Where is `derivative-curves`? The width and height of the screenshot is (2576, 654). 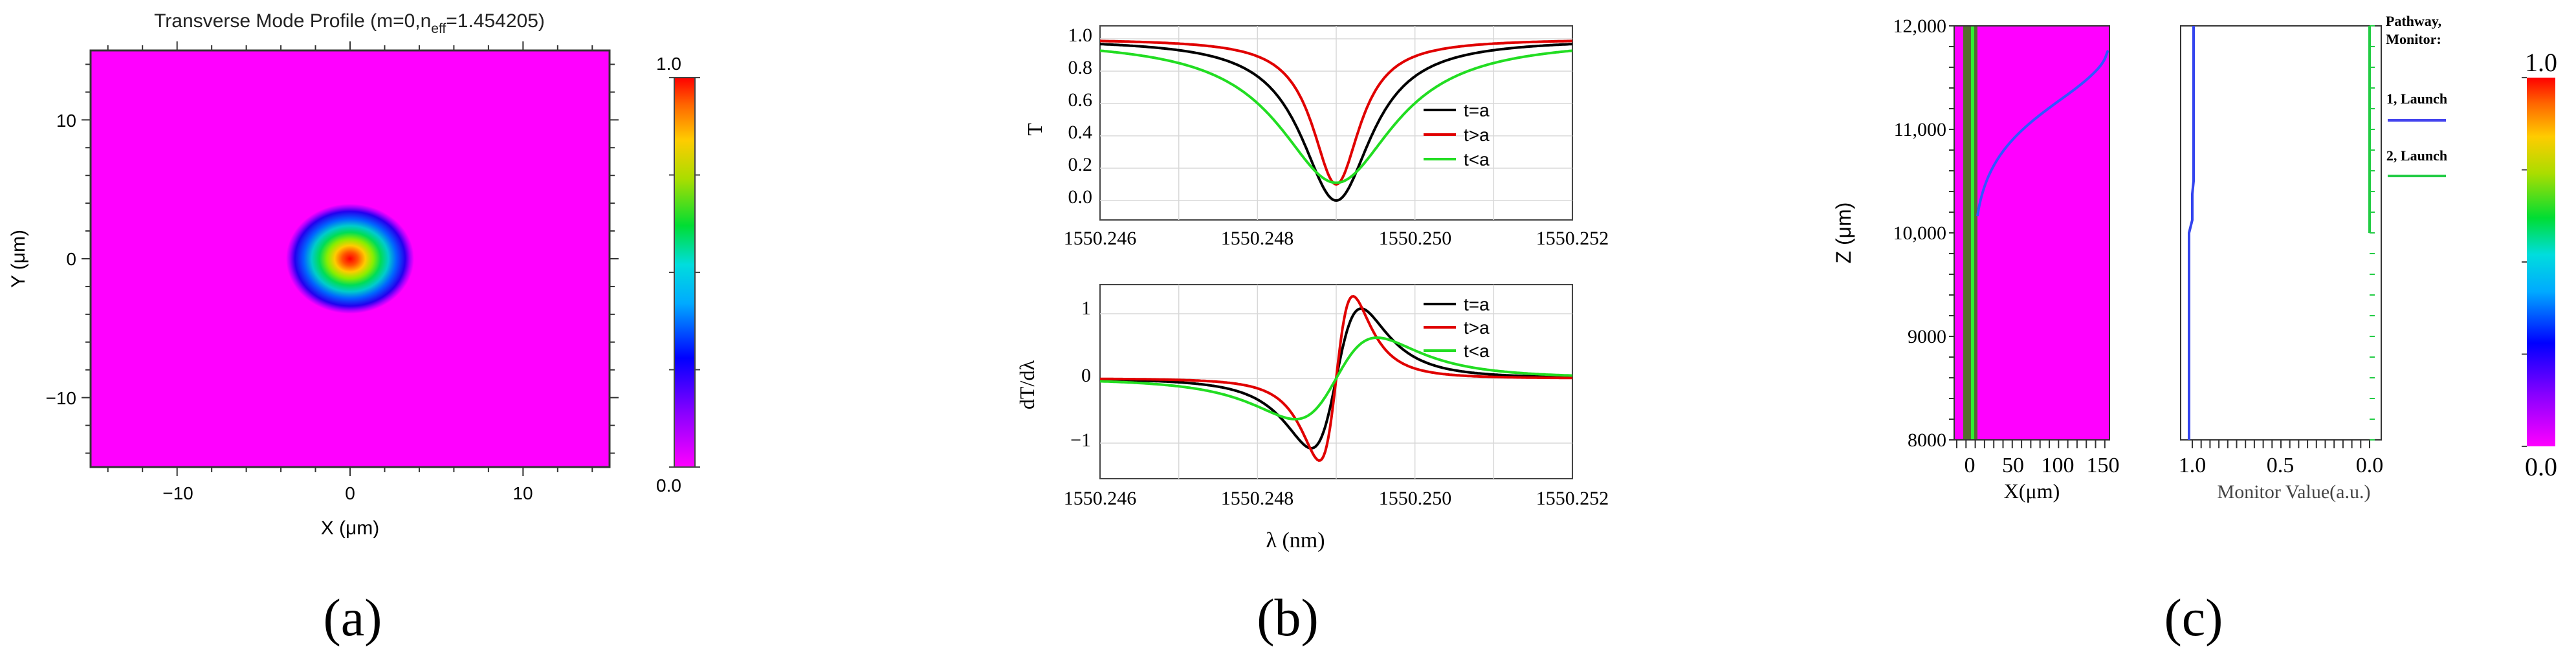 derivative-curves is located at coordinates (1336, 378).